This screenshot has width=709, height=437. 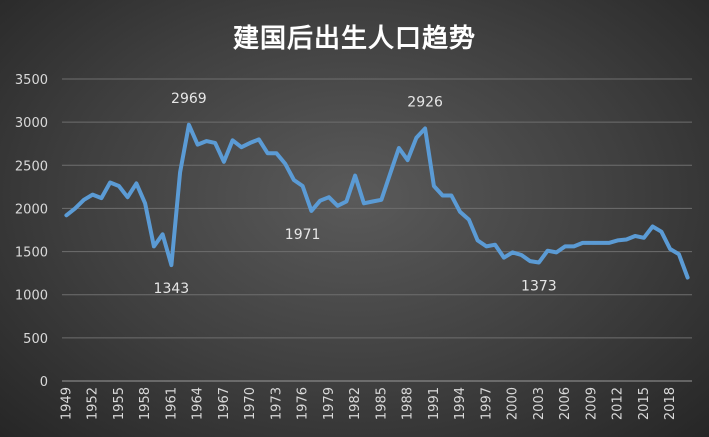 What do you see at coordinates (355, 403) in the screenshot?
I see `x-tick-label: 1982` at bounding box center [355, 403].